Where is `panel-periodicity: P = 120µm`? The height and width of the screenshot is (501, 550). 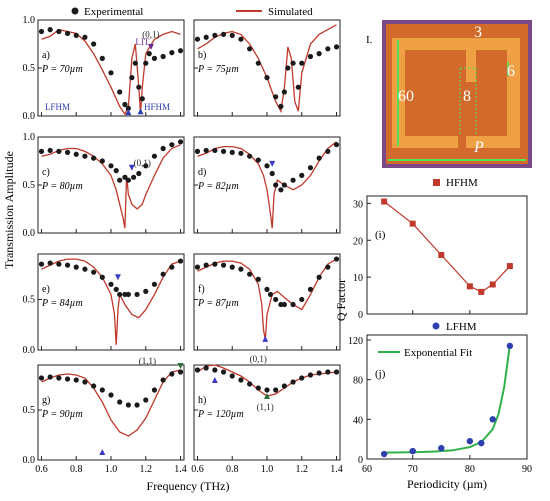
panel-periodicity: P = 120µm is located at coordinates (220, 414).